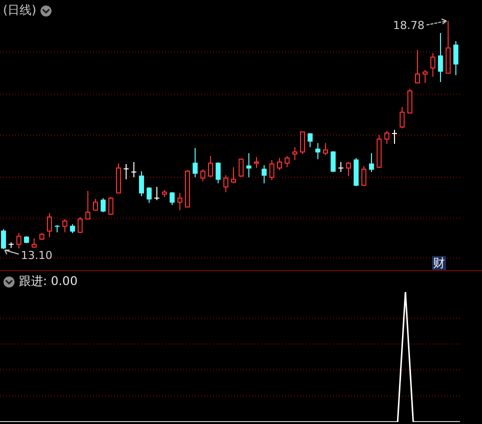 This screenshot has width=482, height=424. I want to click on annotation: 18.78, so click(408, 25).